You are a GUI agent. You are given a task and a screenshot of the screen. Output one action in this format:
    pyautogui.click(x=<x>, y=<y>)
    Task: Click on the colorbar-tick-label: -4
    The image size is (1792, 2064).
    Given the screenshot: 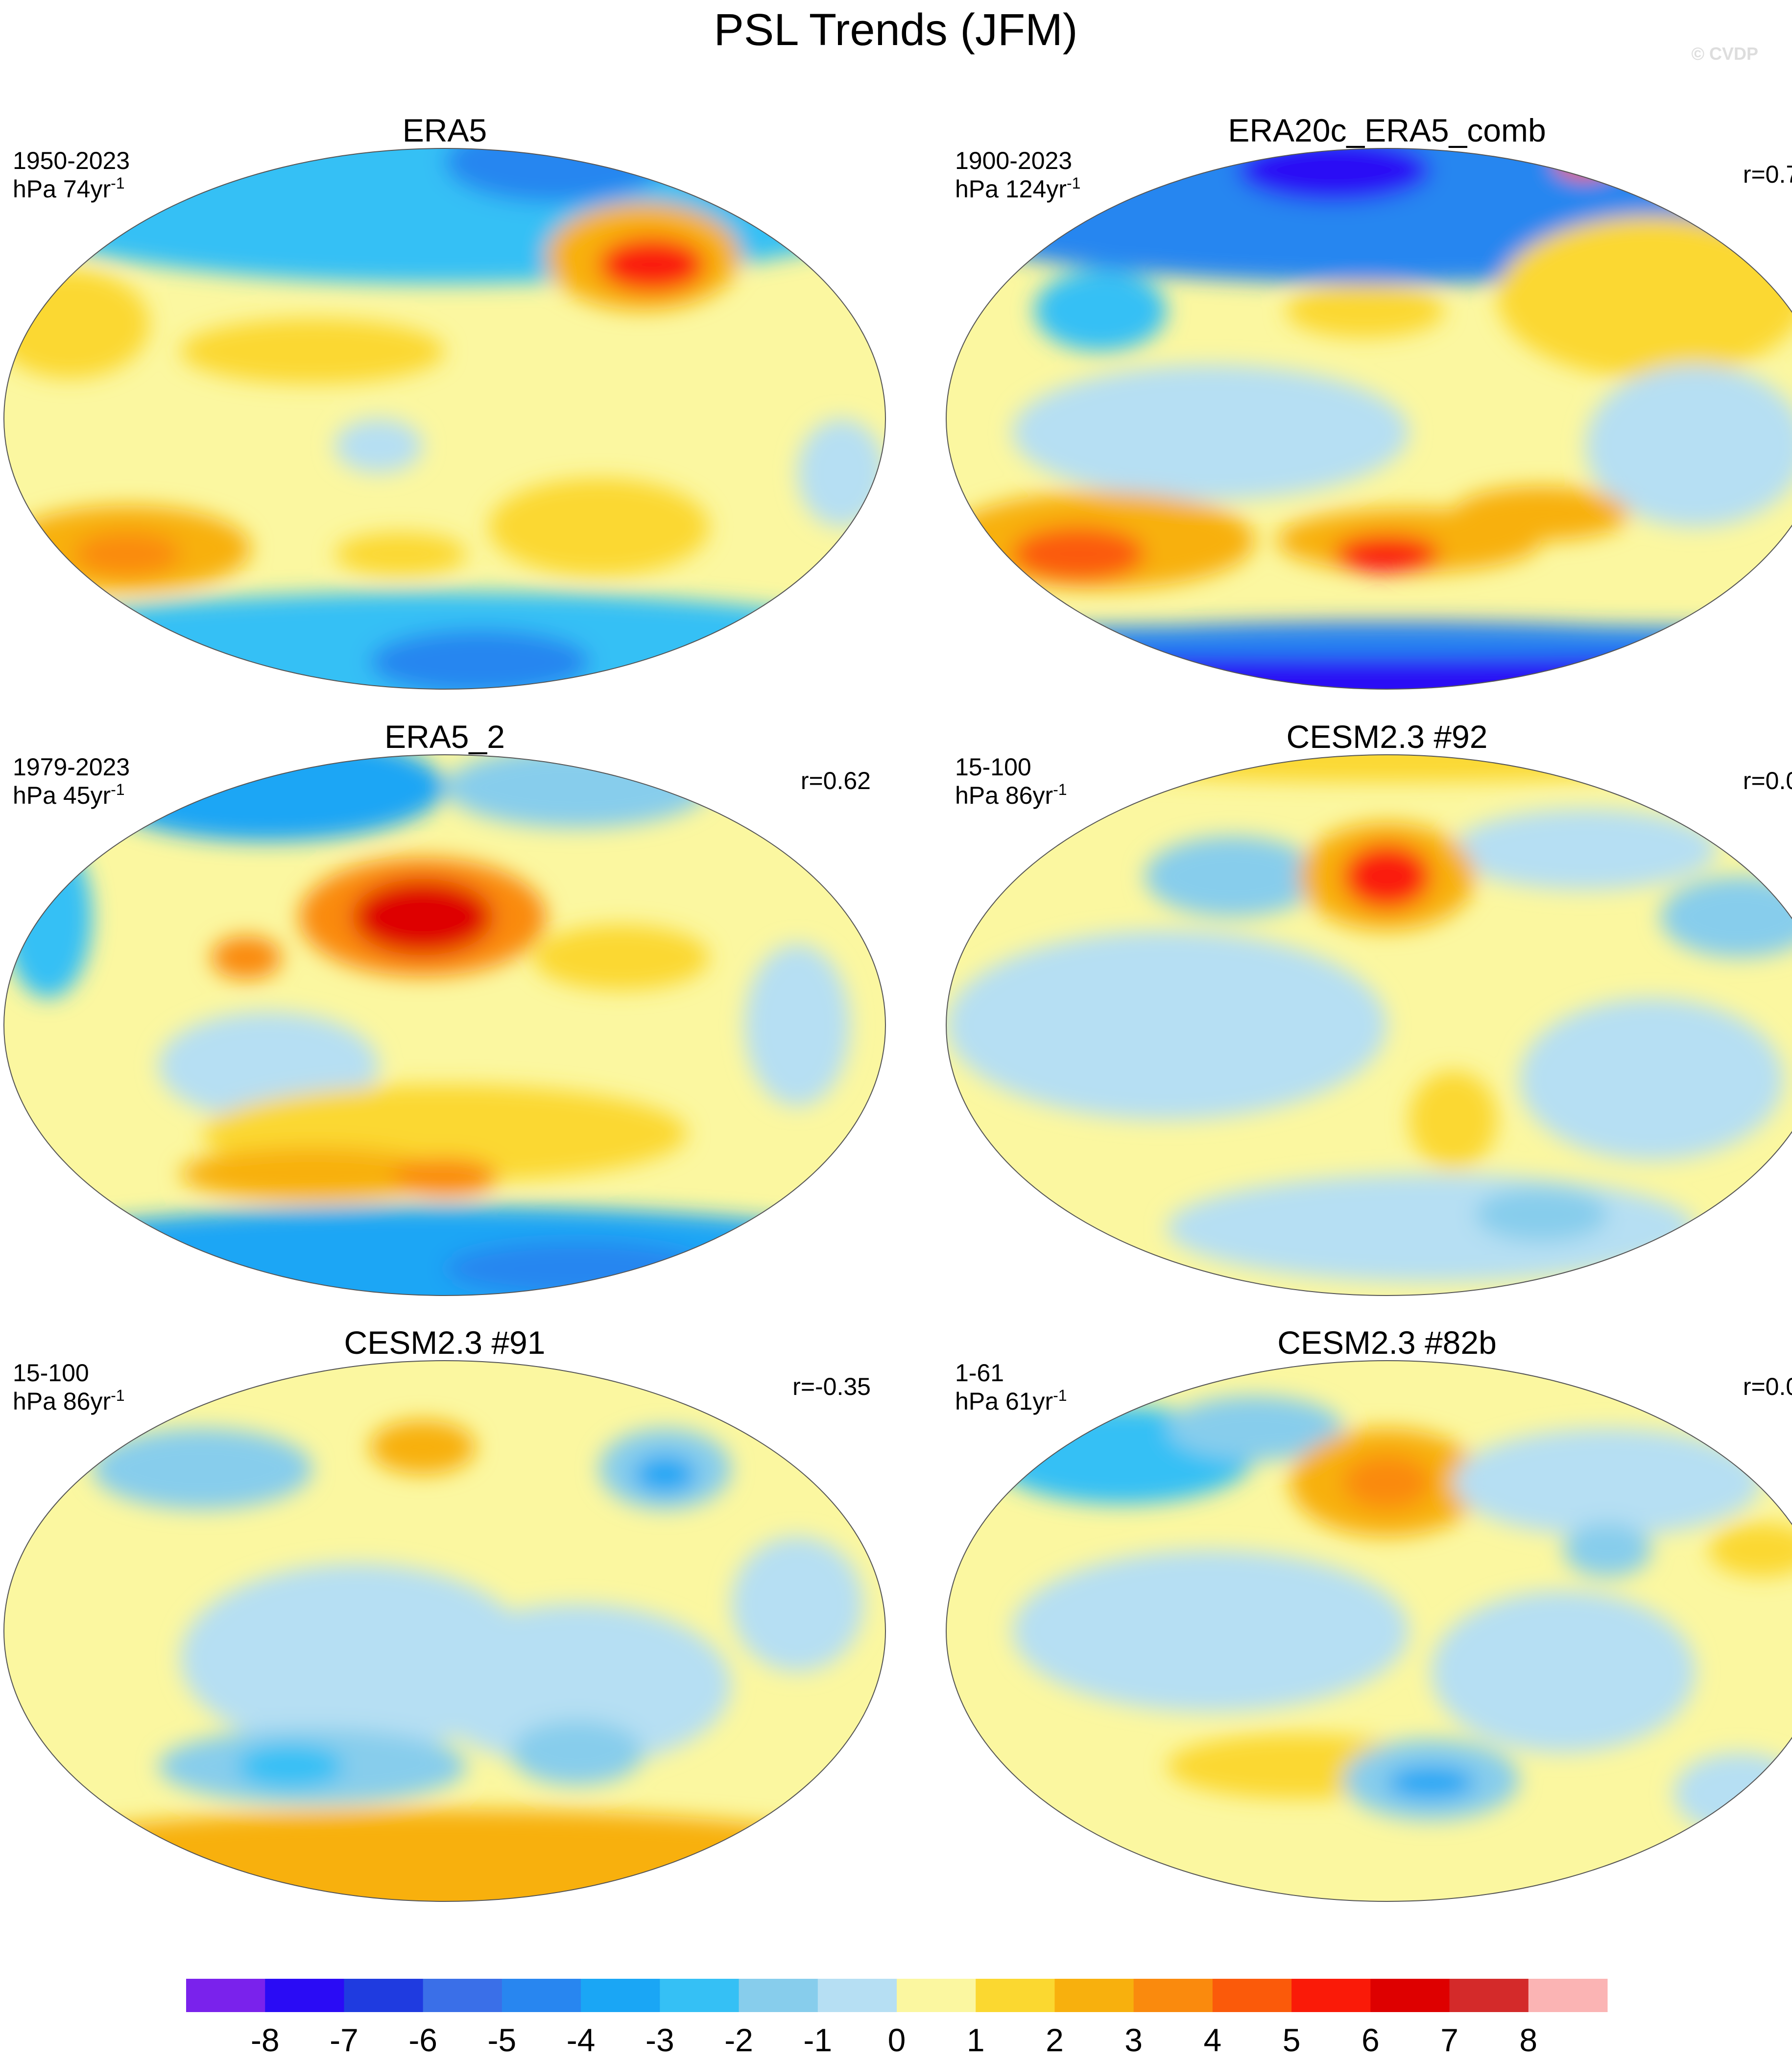 What is the action you would take?
    pyautogui.click(x=581, y=2040)
    